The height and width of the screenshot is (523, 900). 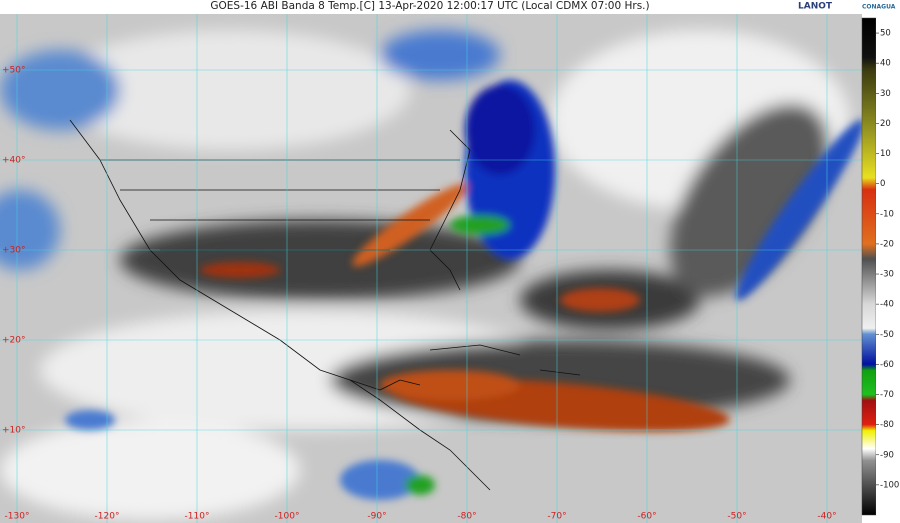 I want to click on colorbar-tick-label: -90, so click(x=887, y=455).